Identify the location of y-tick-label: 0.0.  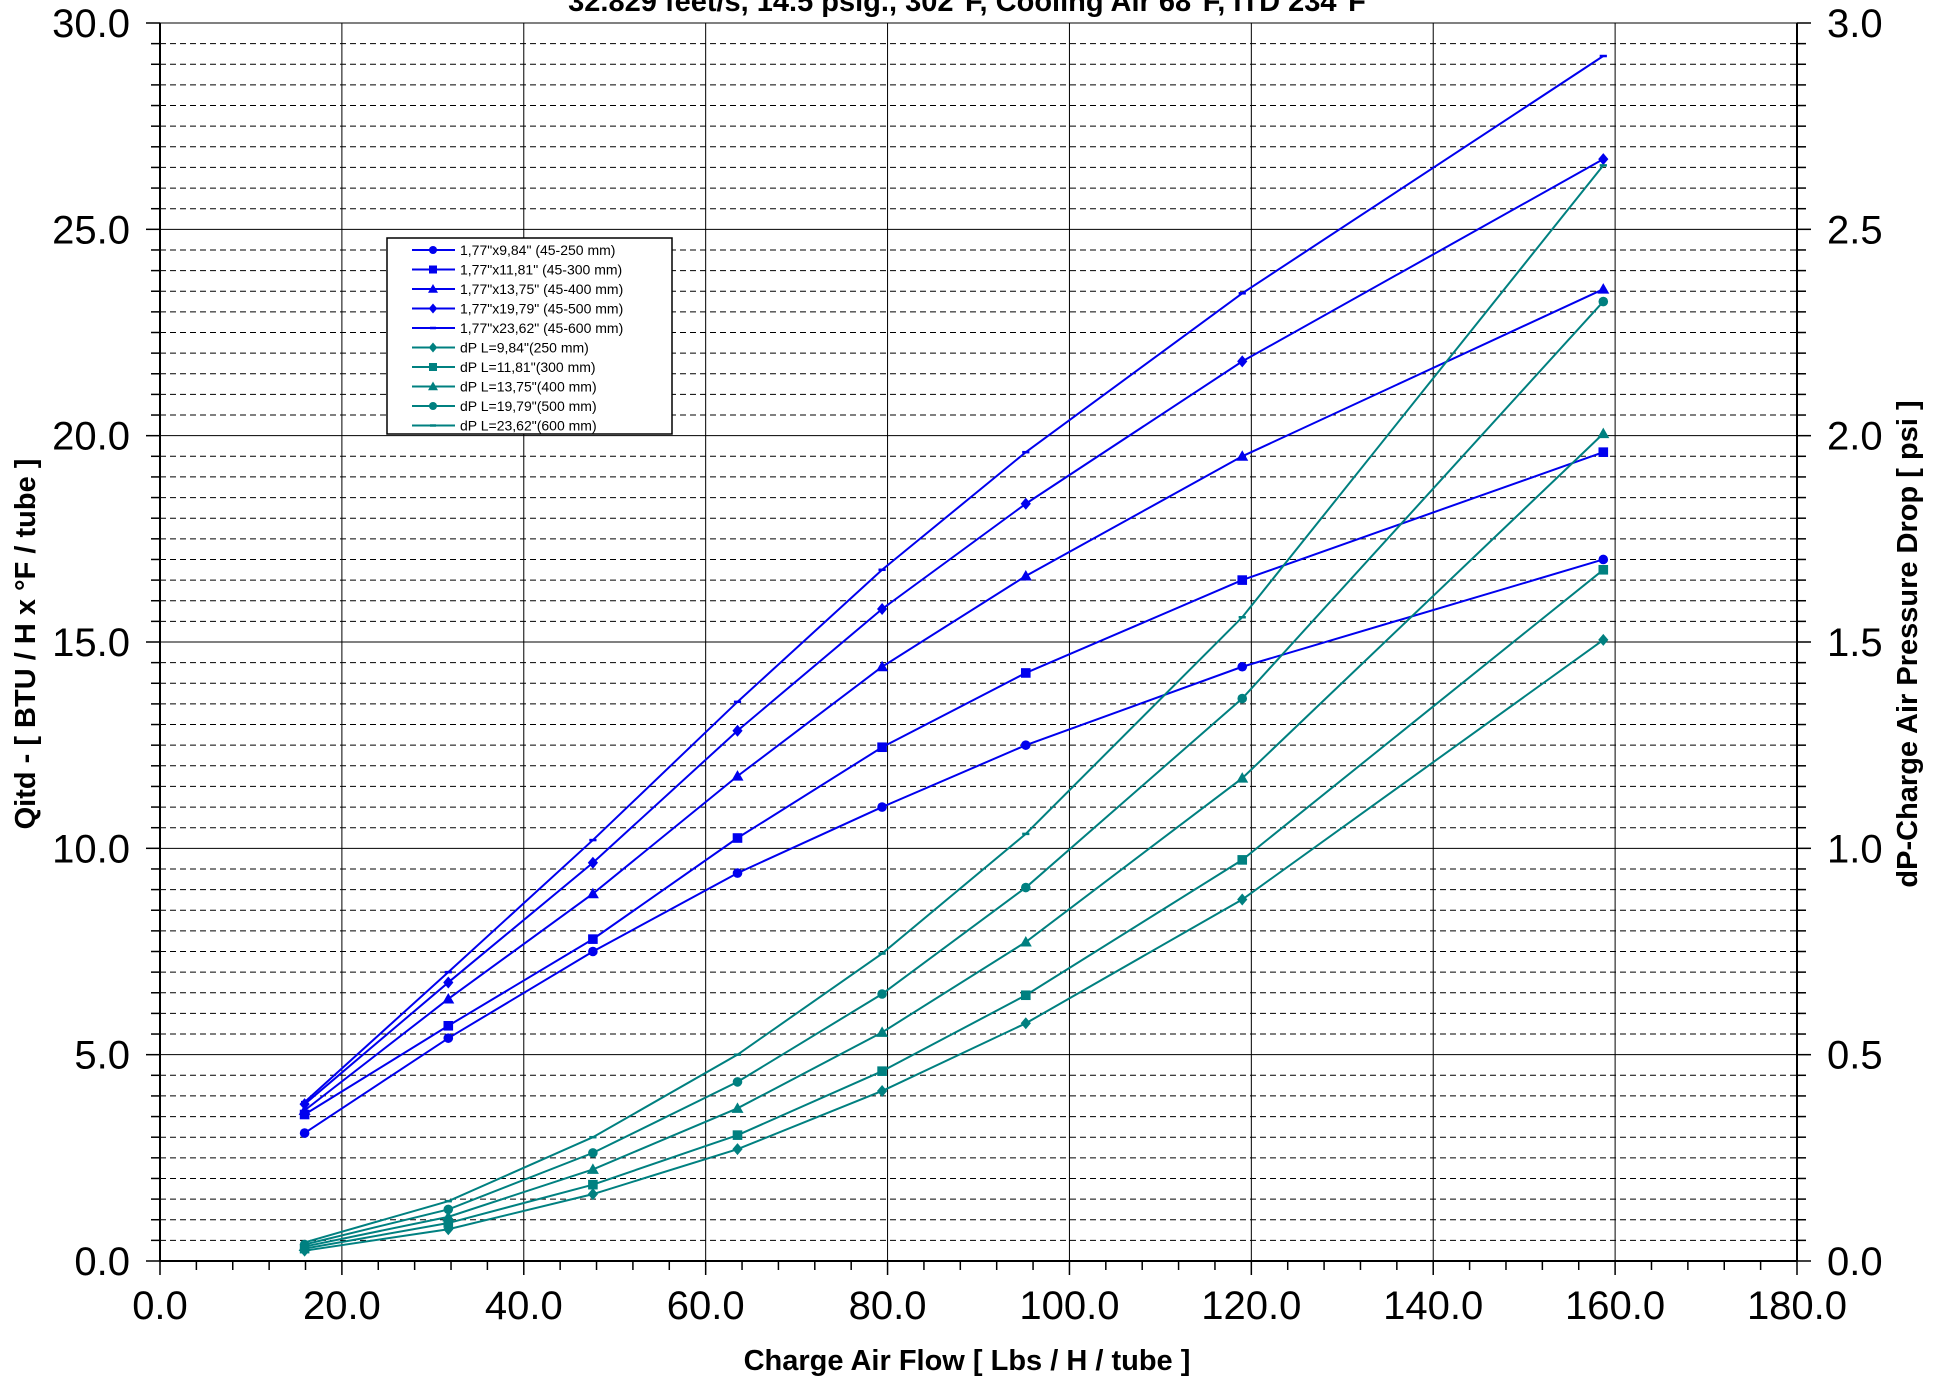
(102, 1262).